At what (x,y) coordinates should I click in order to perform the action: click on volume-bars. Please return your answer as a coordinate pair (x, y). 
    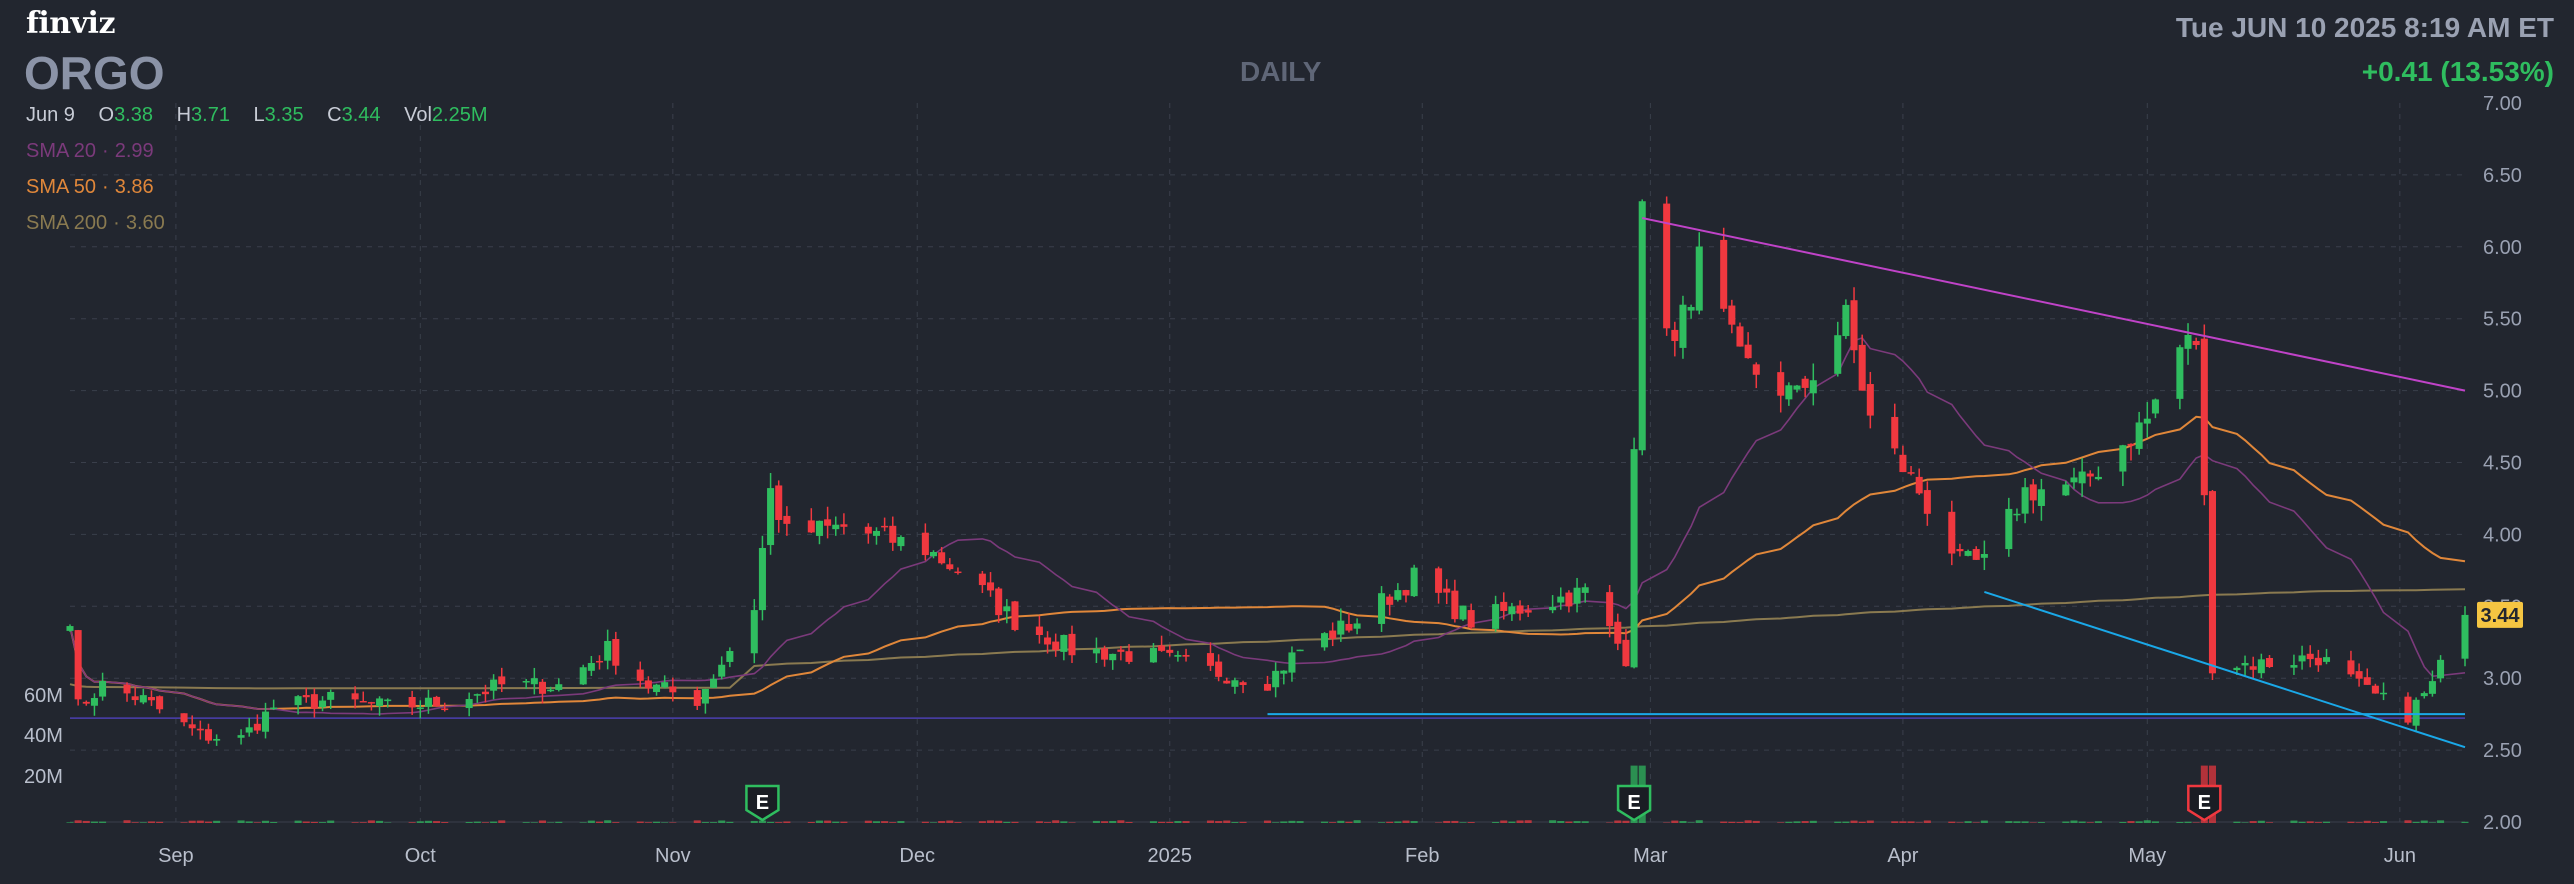
    Looking at the image, I should click on (1267, 770).